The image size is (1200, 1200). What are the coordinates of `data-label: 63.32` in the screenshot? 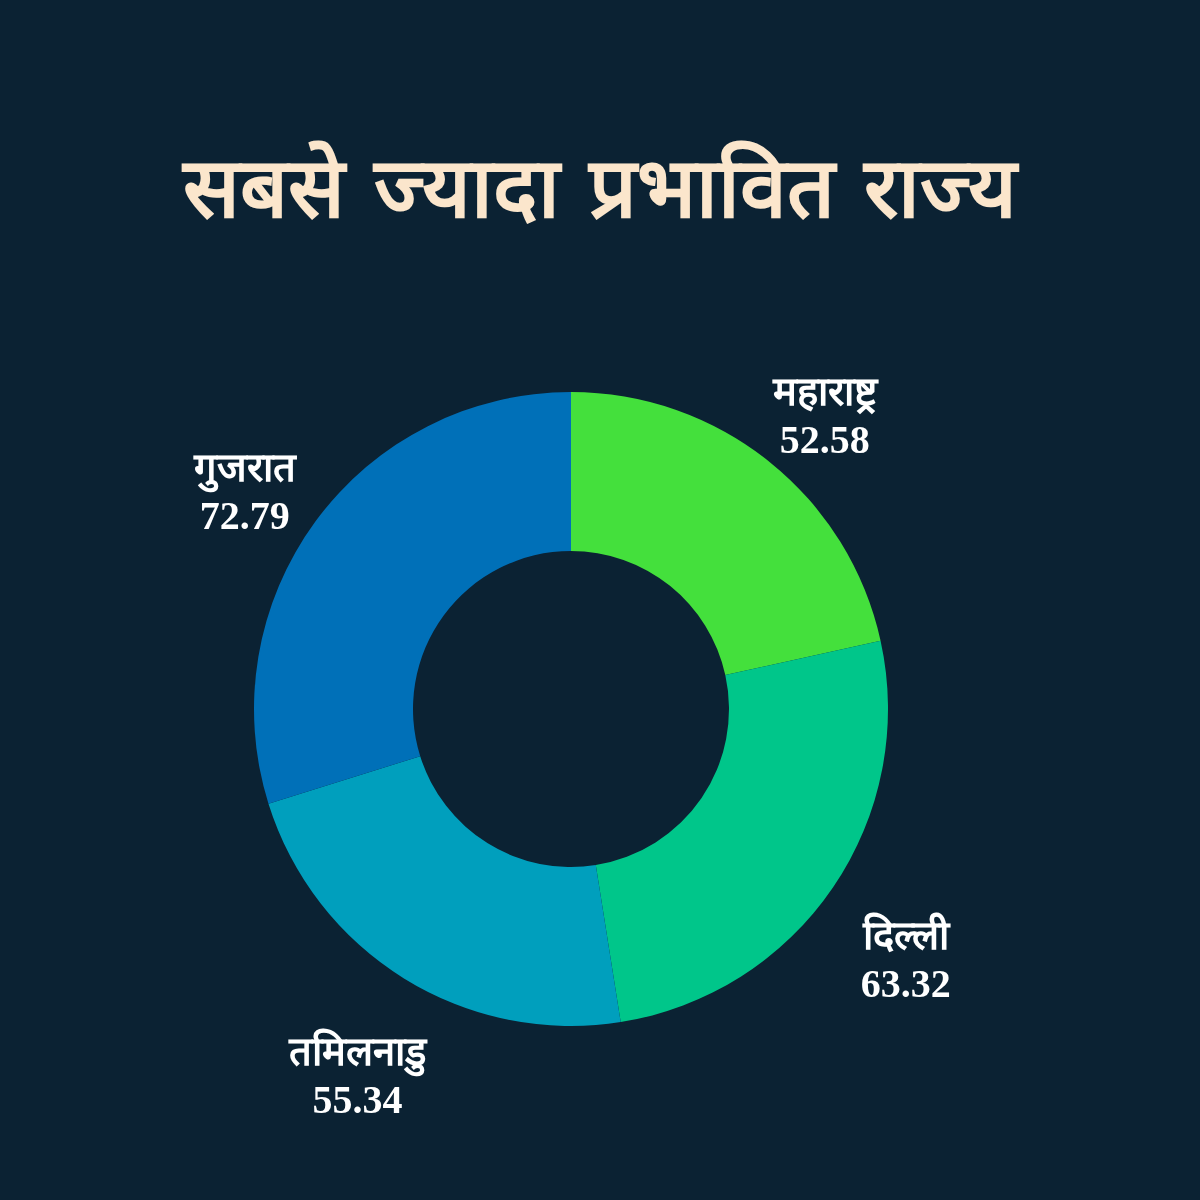 It's located at (905, 984).